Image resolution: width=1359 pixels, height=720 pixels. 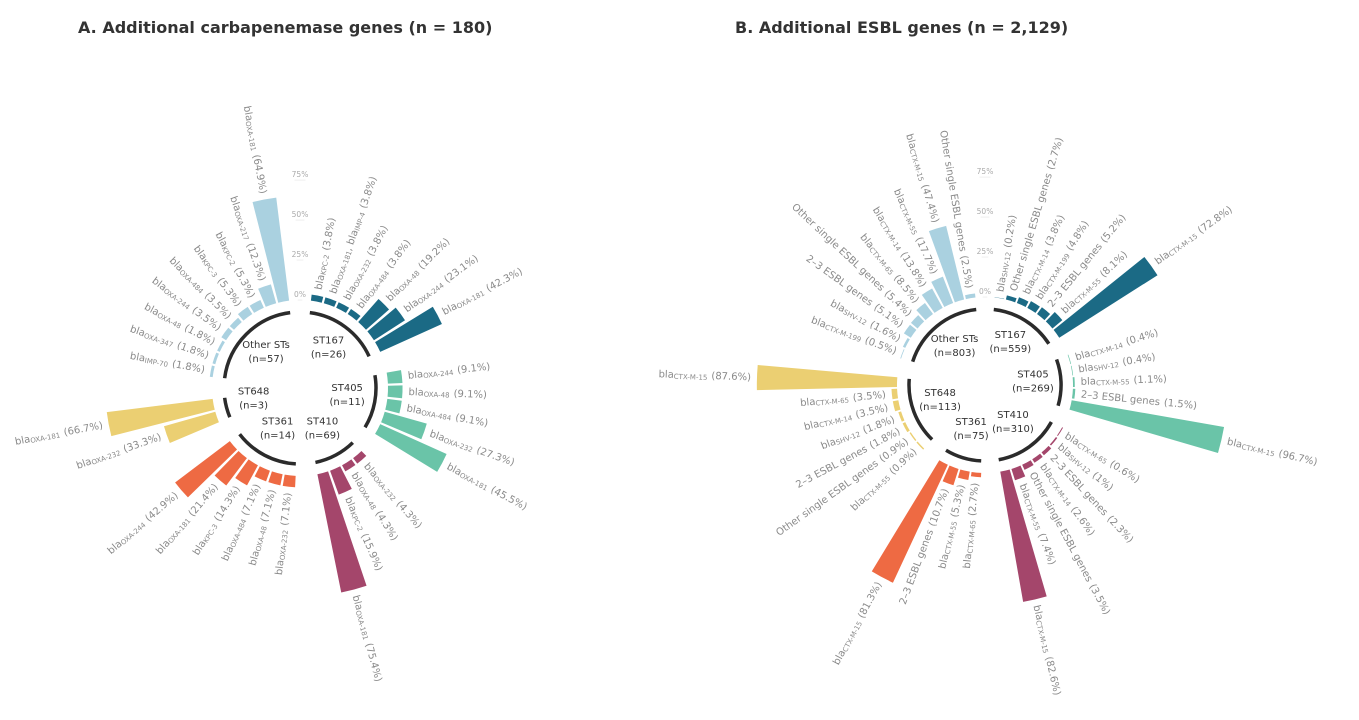 I want to click on group-n: (n=803), so click(x=955, y=353).